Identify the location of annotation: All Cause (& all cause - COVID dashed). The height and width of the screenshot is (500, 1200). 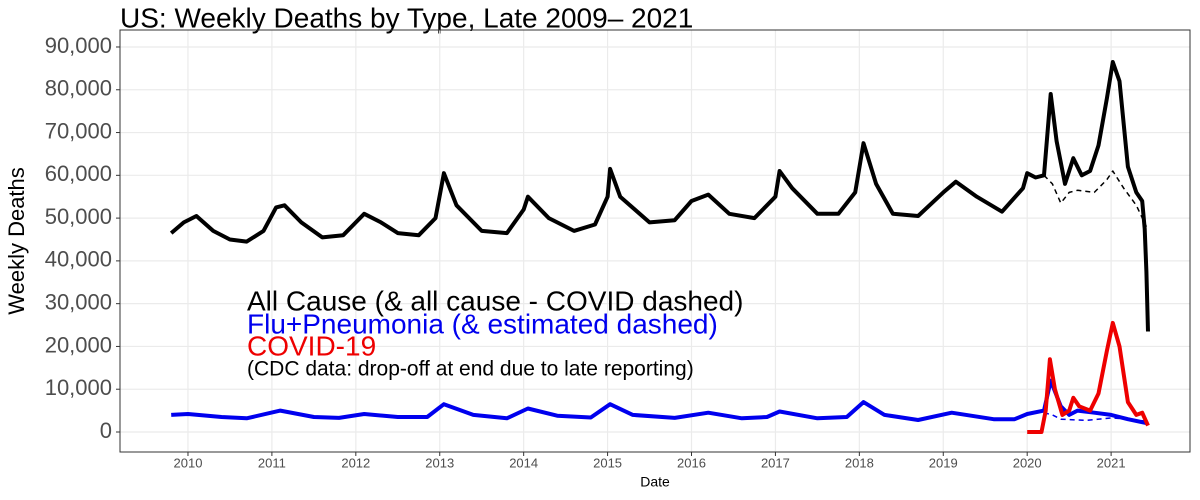
(495, 300).